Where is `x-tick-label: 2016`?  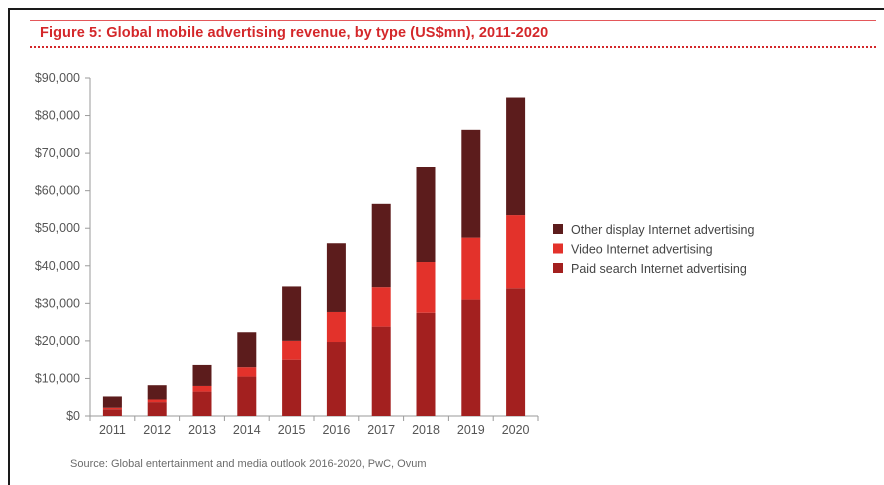
x-tick-label: 2016 is located at coordinates (336, 430).